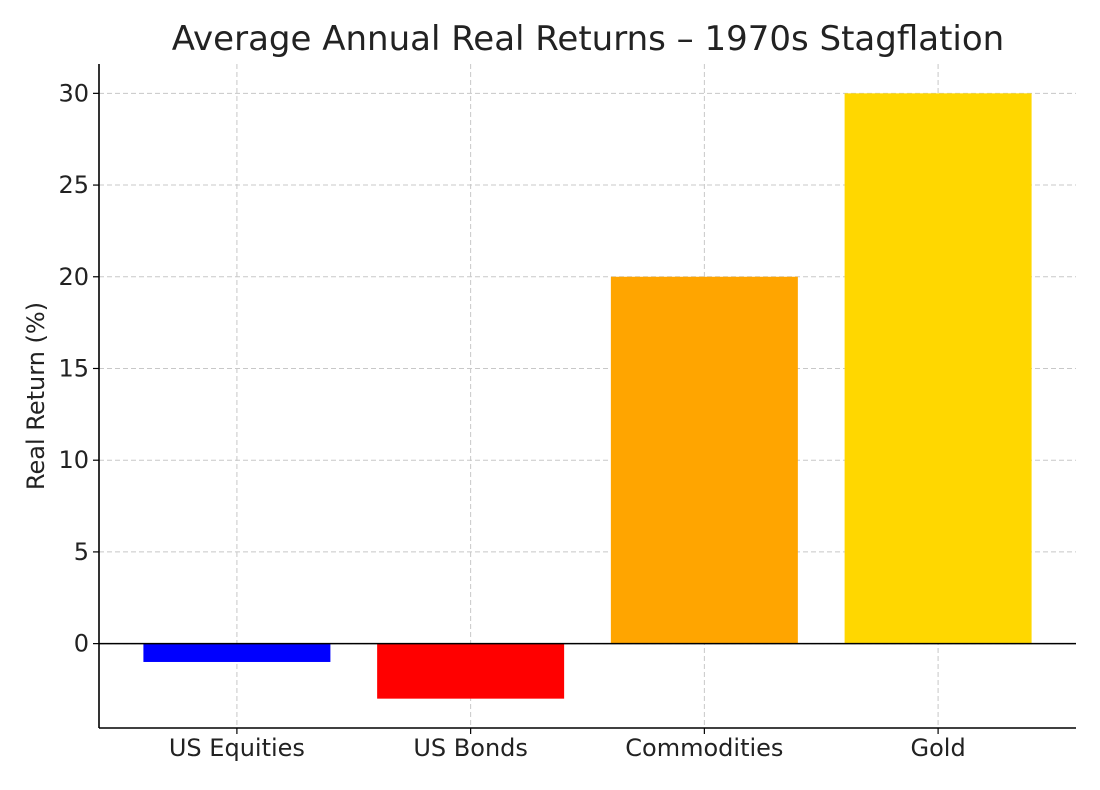 The height and width of the screenshot is (790, 1100). I want to click on bar-gold, so click(938, 368).